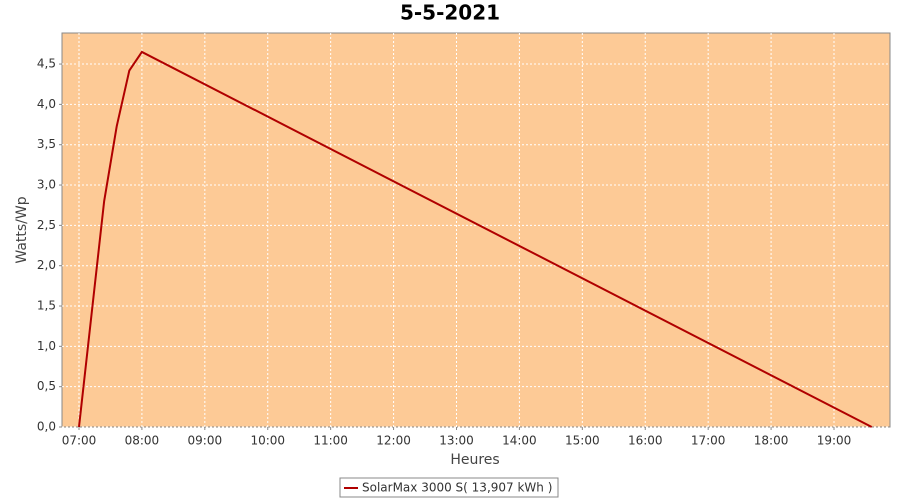 This screenshot has width=900, height=500. Describe the element at coordinates (456, 441) in the screenshot. I see `x-tick-label: 13:00` at that location.